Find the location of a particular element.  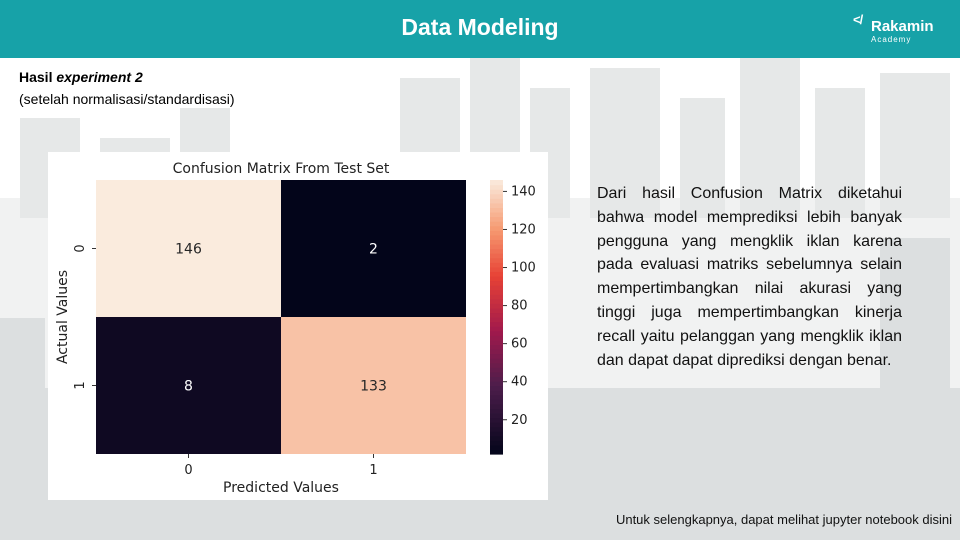

y-tick-label: 0 is located at coordinates (80, 248).